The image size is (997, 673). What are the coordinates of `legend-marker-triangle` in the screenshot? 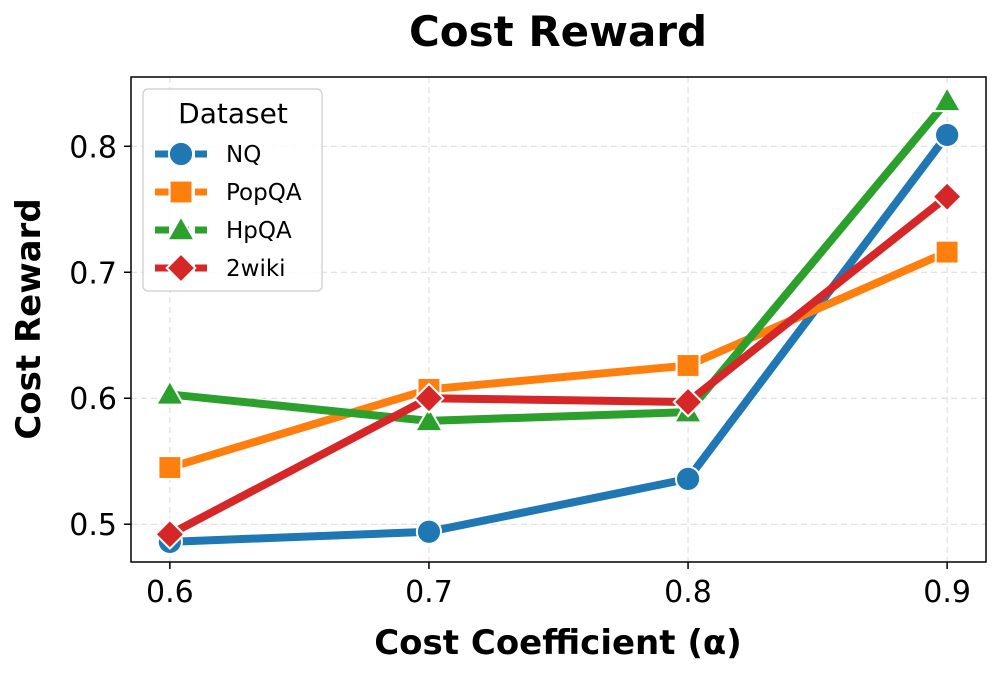 It's located at (181, 228).